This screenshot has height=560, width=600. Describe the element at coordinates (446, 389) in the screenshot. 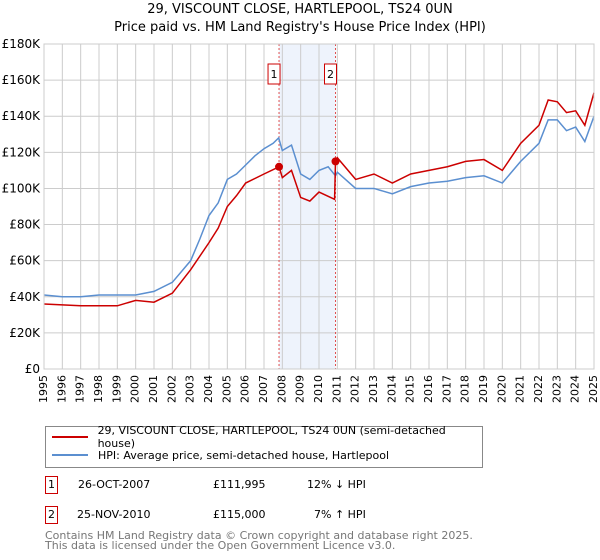

I see `x-tick-label: 2017` at that location.